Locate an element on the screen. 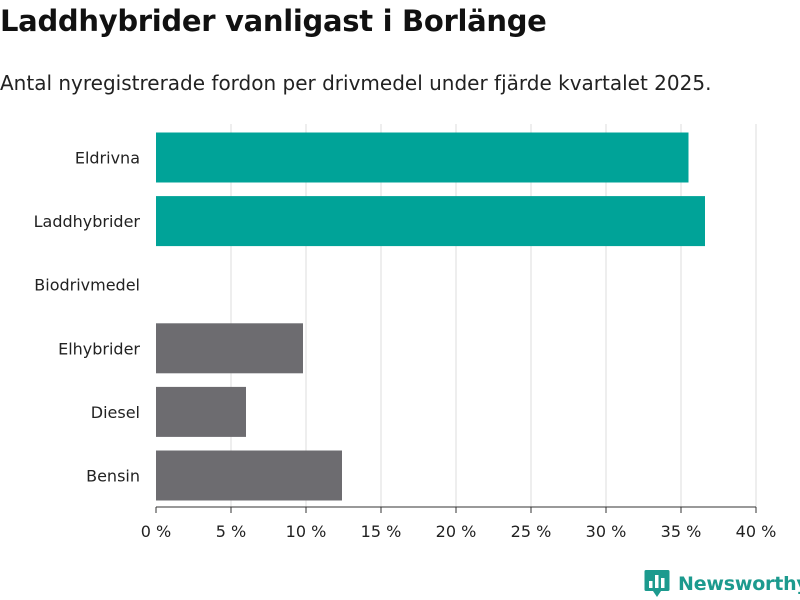 The width and height of the screenshot is (800, 600). category-label: Eldrivna is located at coordinates (107, 158).